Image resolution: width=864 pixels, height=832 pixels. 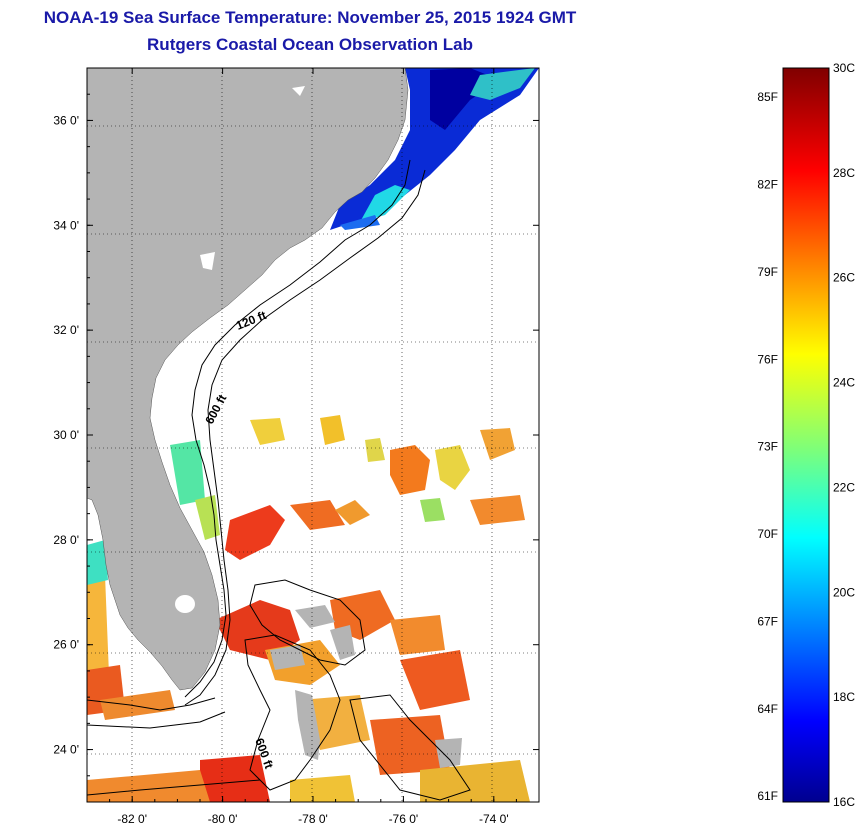 I want to click on colorbar-c-label: 26C, so click(x=844, y=278).